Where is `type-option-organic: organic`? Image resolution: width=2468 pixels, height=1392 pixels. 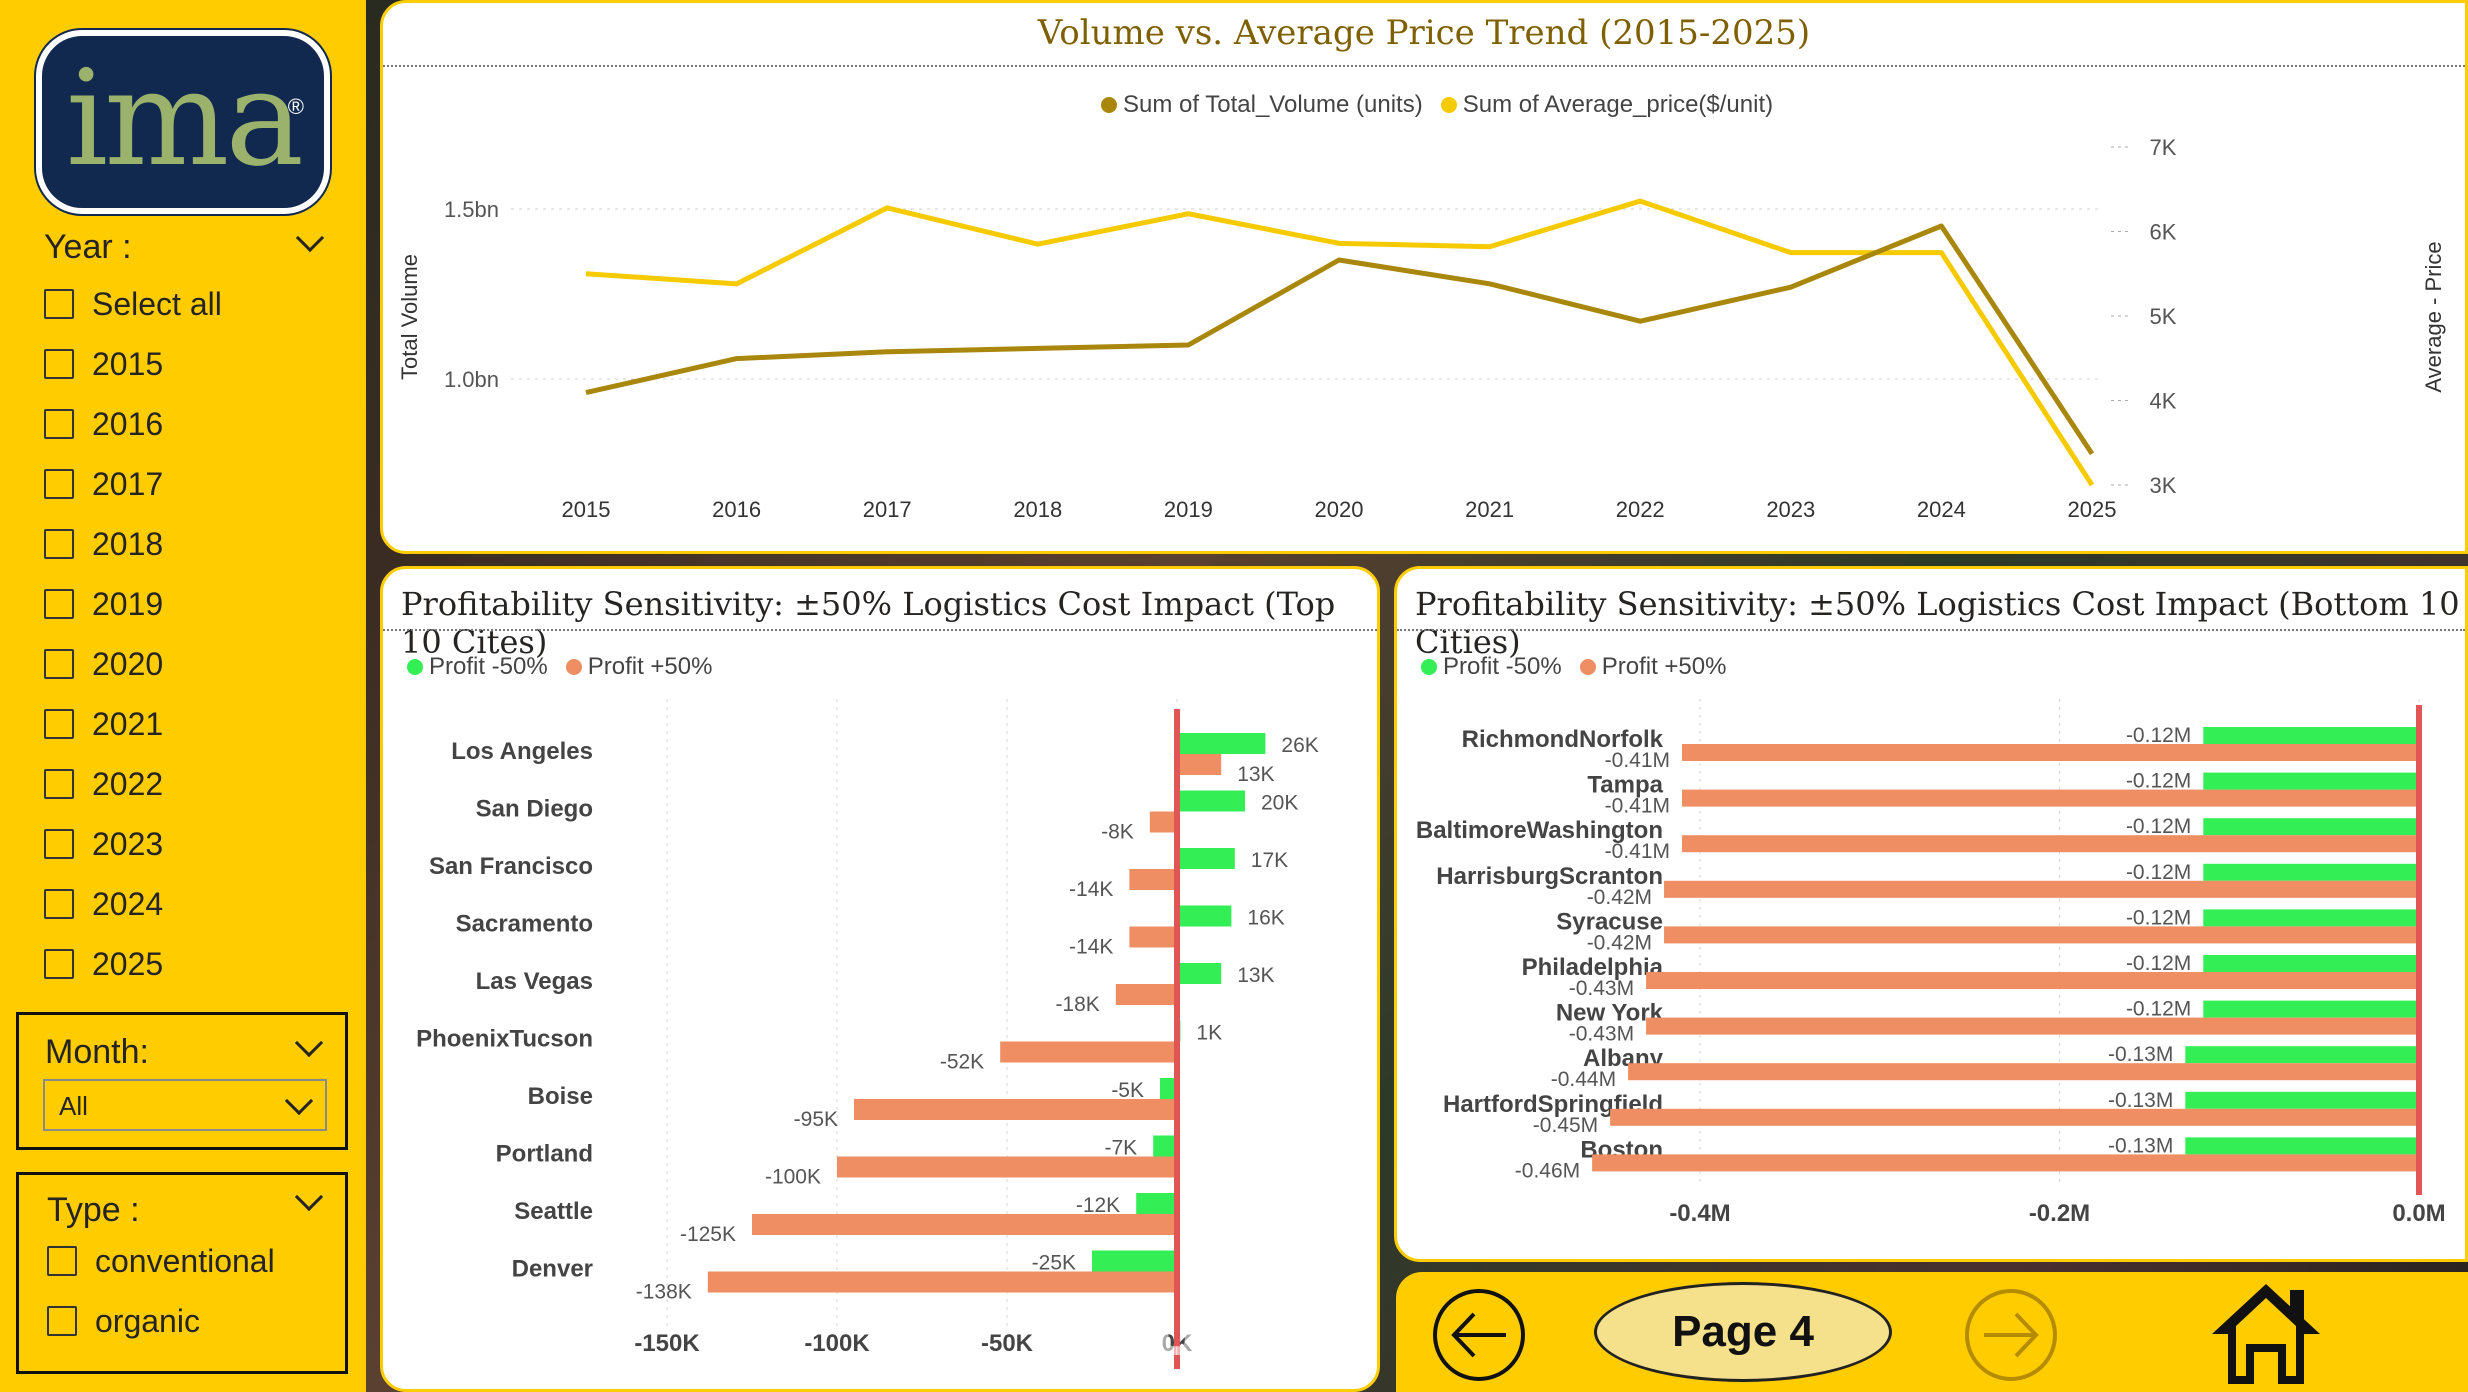
type-option-organic: organic is located at coordinates (123, 1321).